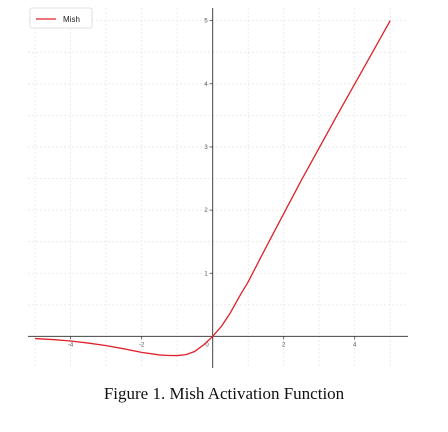  Describe the element at coordinates (206, 148) in the screenshot. I see `y-tick-label: 3` at that location.